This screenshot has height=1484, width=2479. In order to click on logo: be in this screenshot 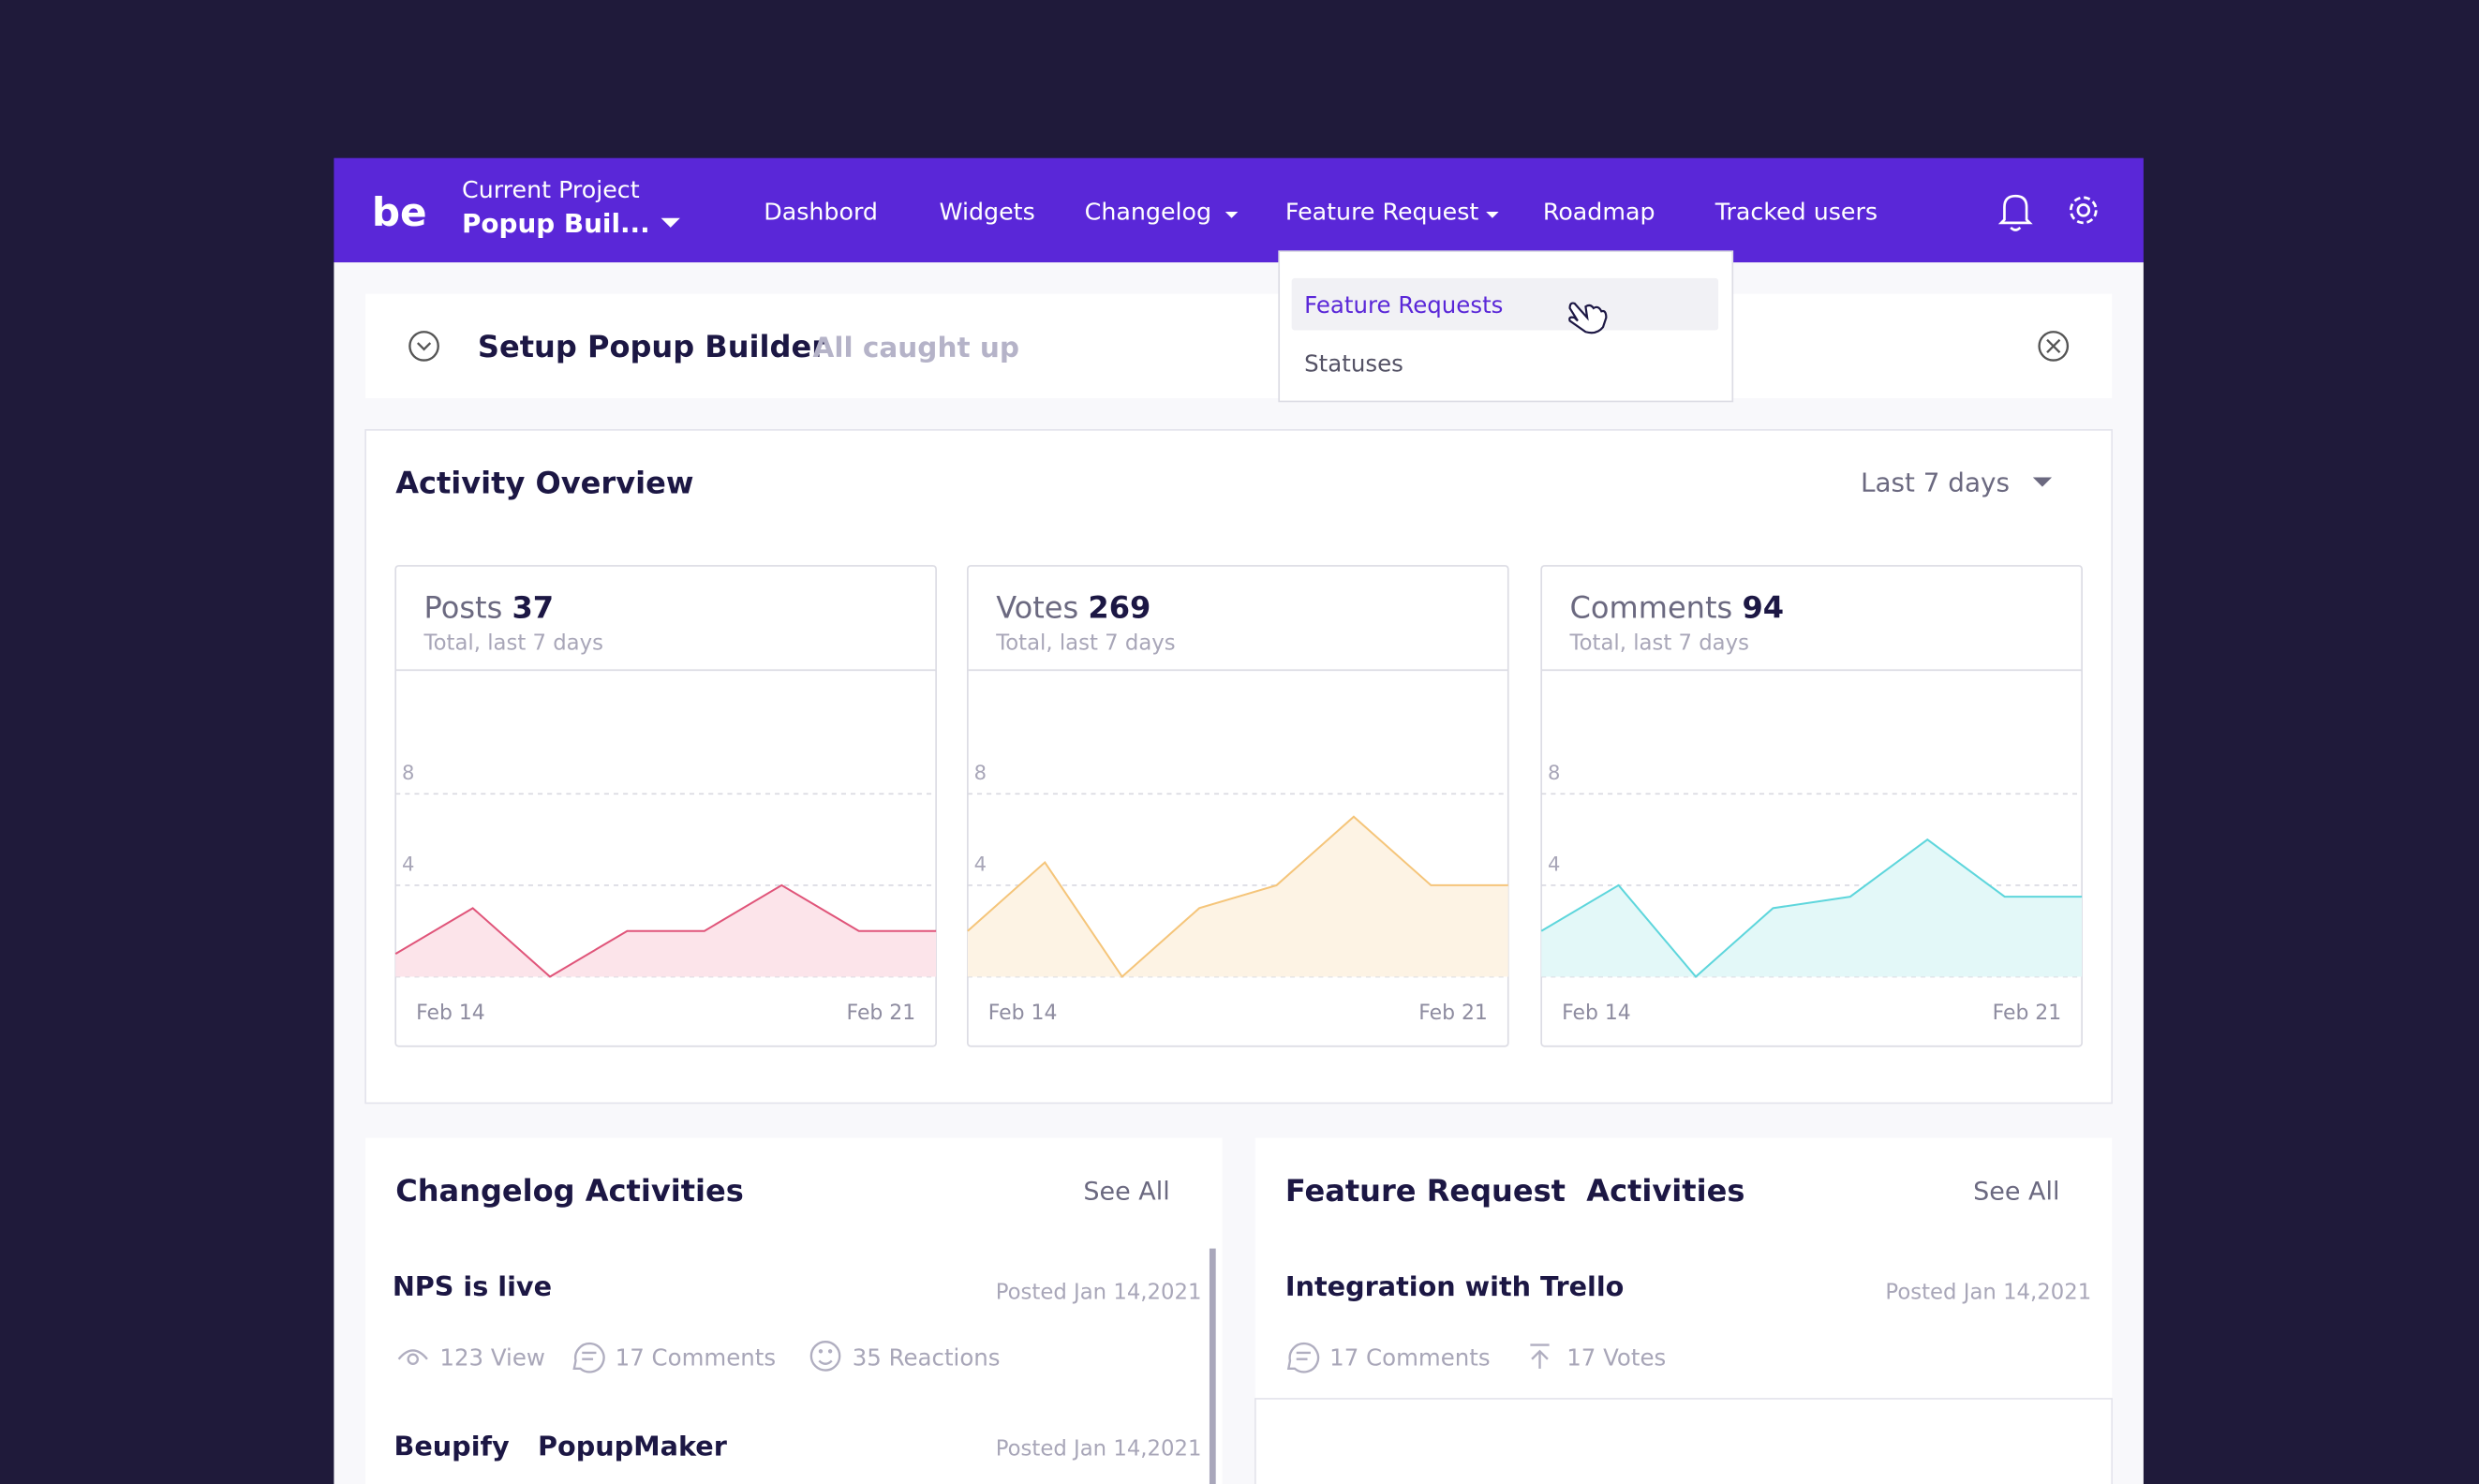, I will do `click(399, 212)`.